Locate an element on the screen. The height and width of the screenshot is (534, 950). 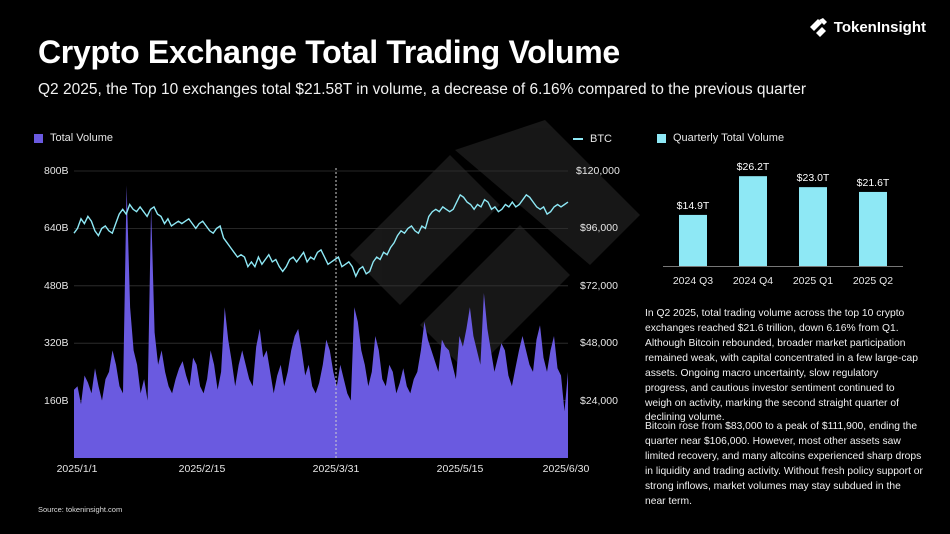
bar-category-label: 2024 Q3 is located at coordinates (693, 281).